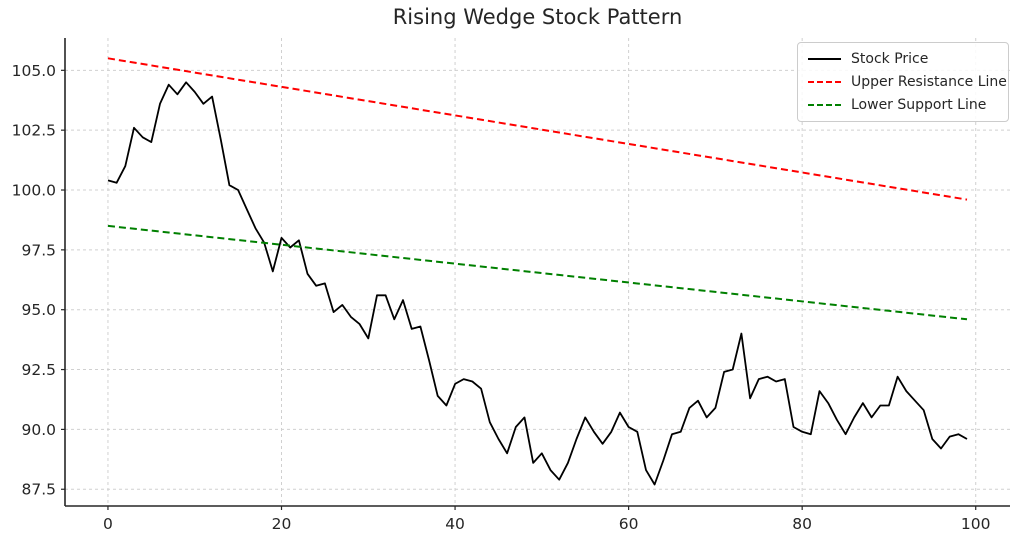 The height and width of the screenshot is (540, 1024). I want to click on legend-label-lower-support: Lower Support Line, so click(919, 105).